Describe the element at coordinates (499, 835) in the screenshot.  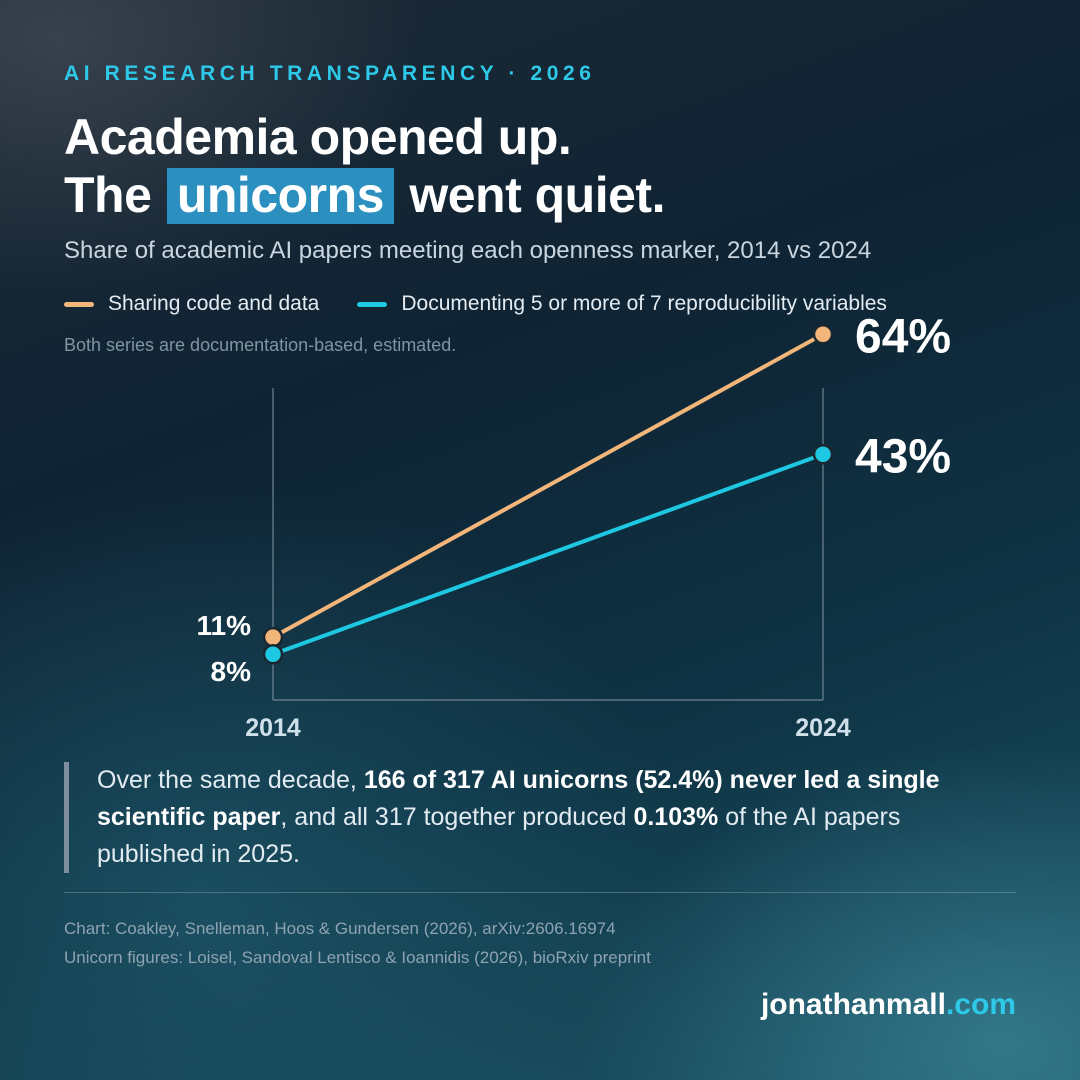
I see `callout-text-3: of the AI papers published in 2025.` at that location.